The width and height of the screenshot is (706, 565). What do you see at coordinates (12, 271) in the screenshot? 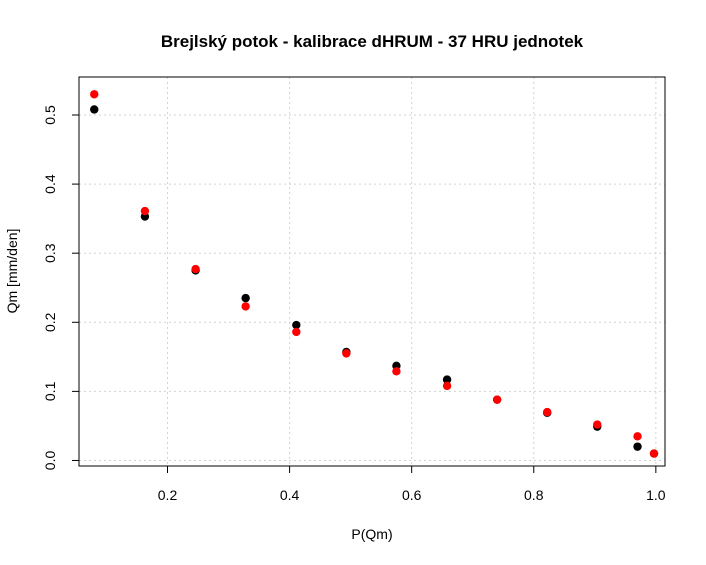
I see `y-axis-label: Qm [mm/den]` at bounding box center [12, 271].